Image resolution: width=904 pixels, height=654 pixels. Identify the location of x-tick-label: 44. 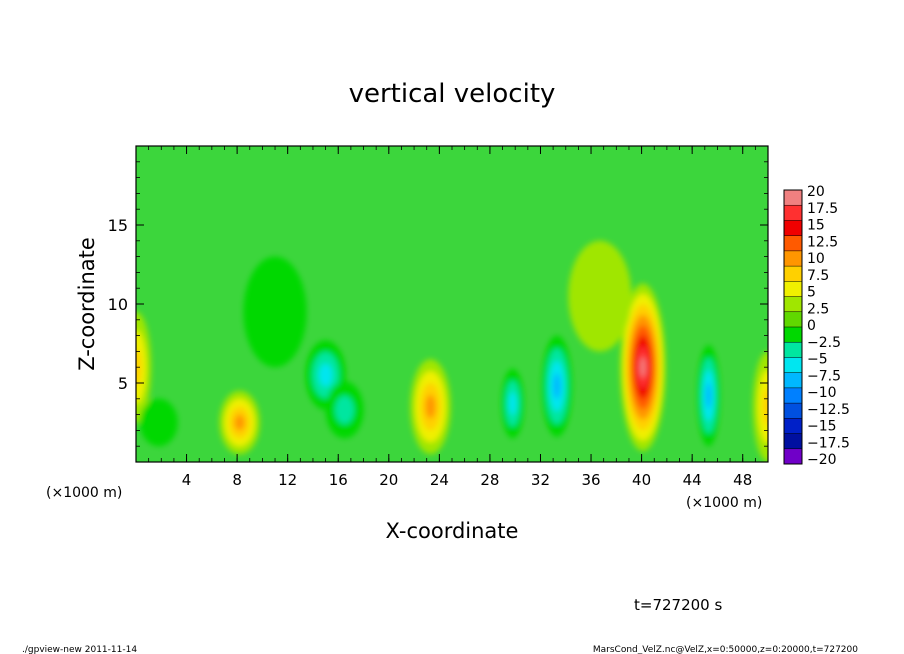
(692, 480).